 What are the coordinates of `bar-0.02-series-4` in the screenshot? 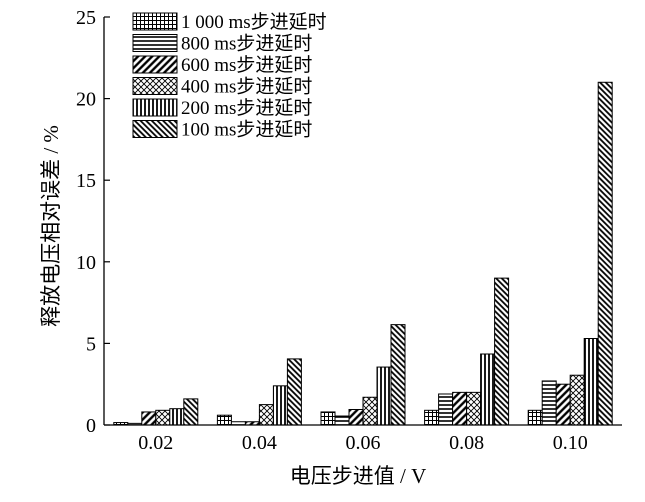 It's located at (163, 417).